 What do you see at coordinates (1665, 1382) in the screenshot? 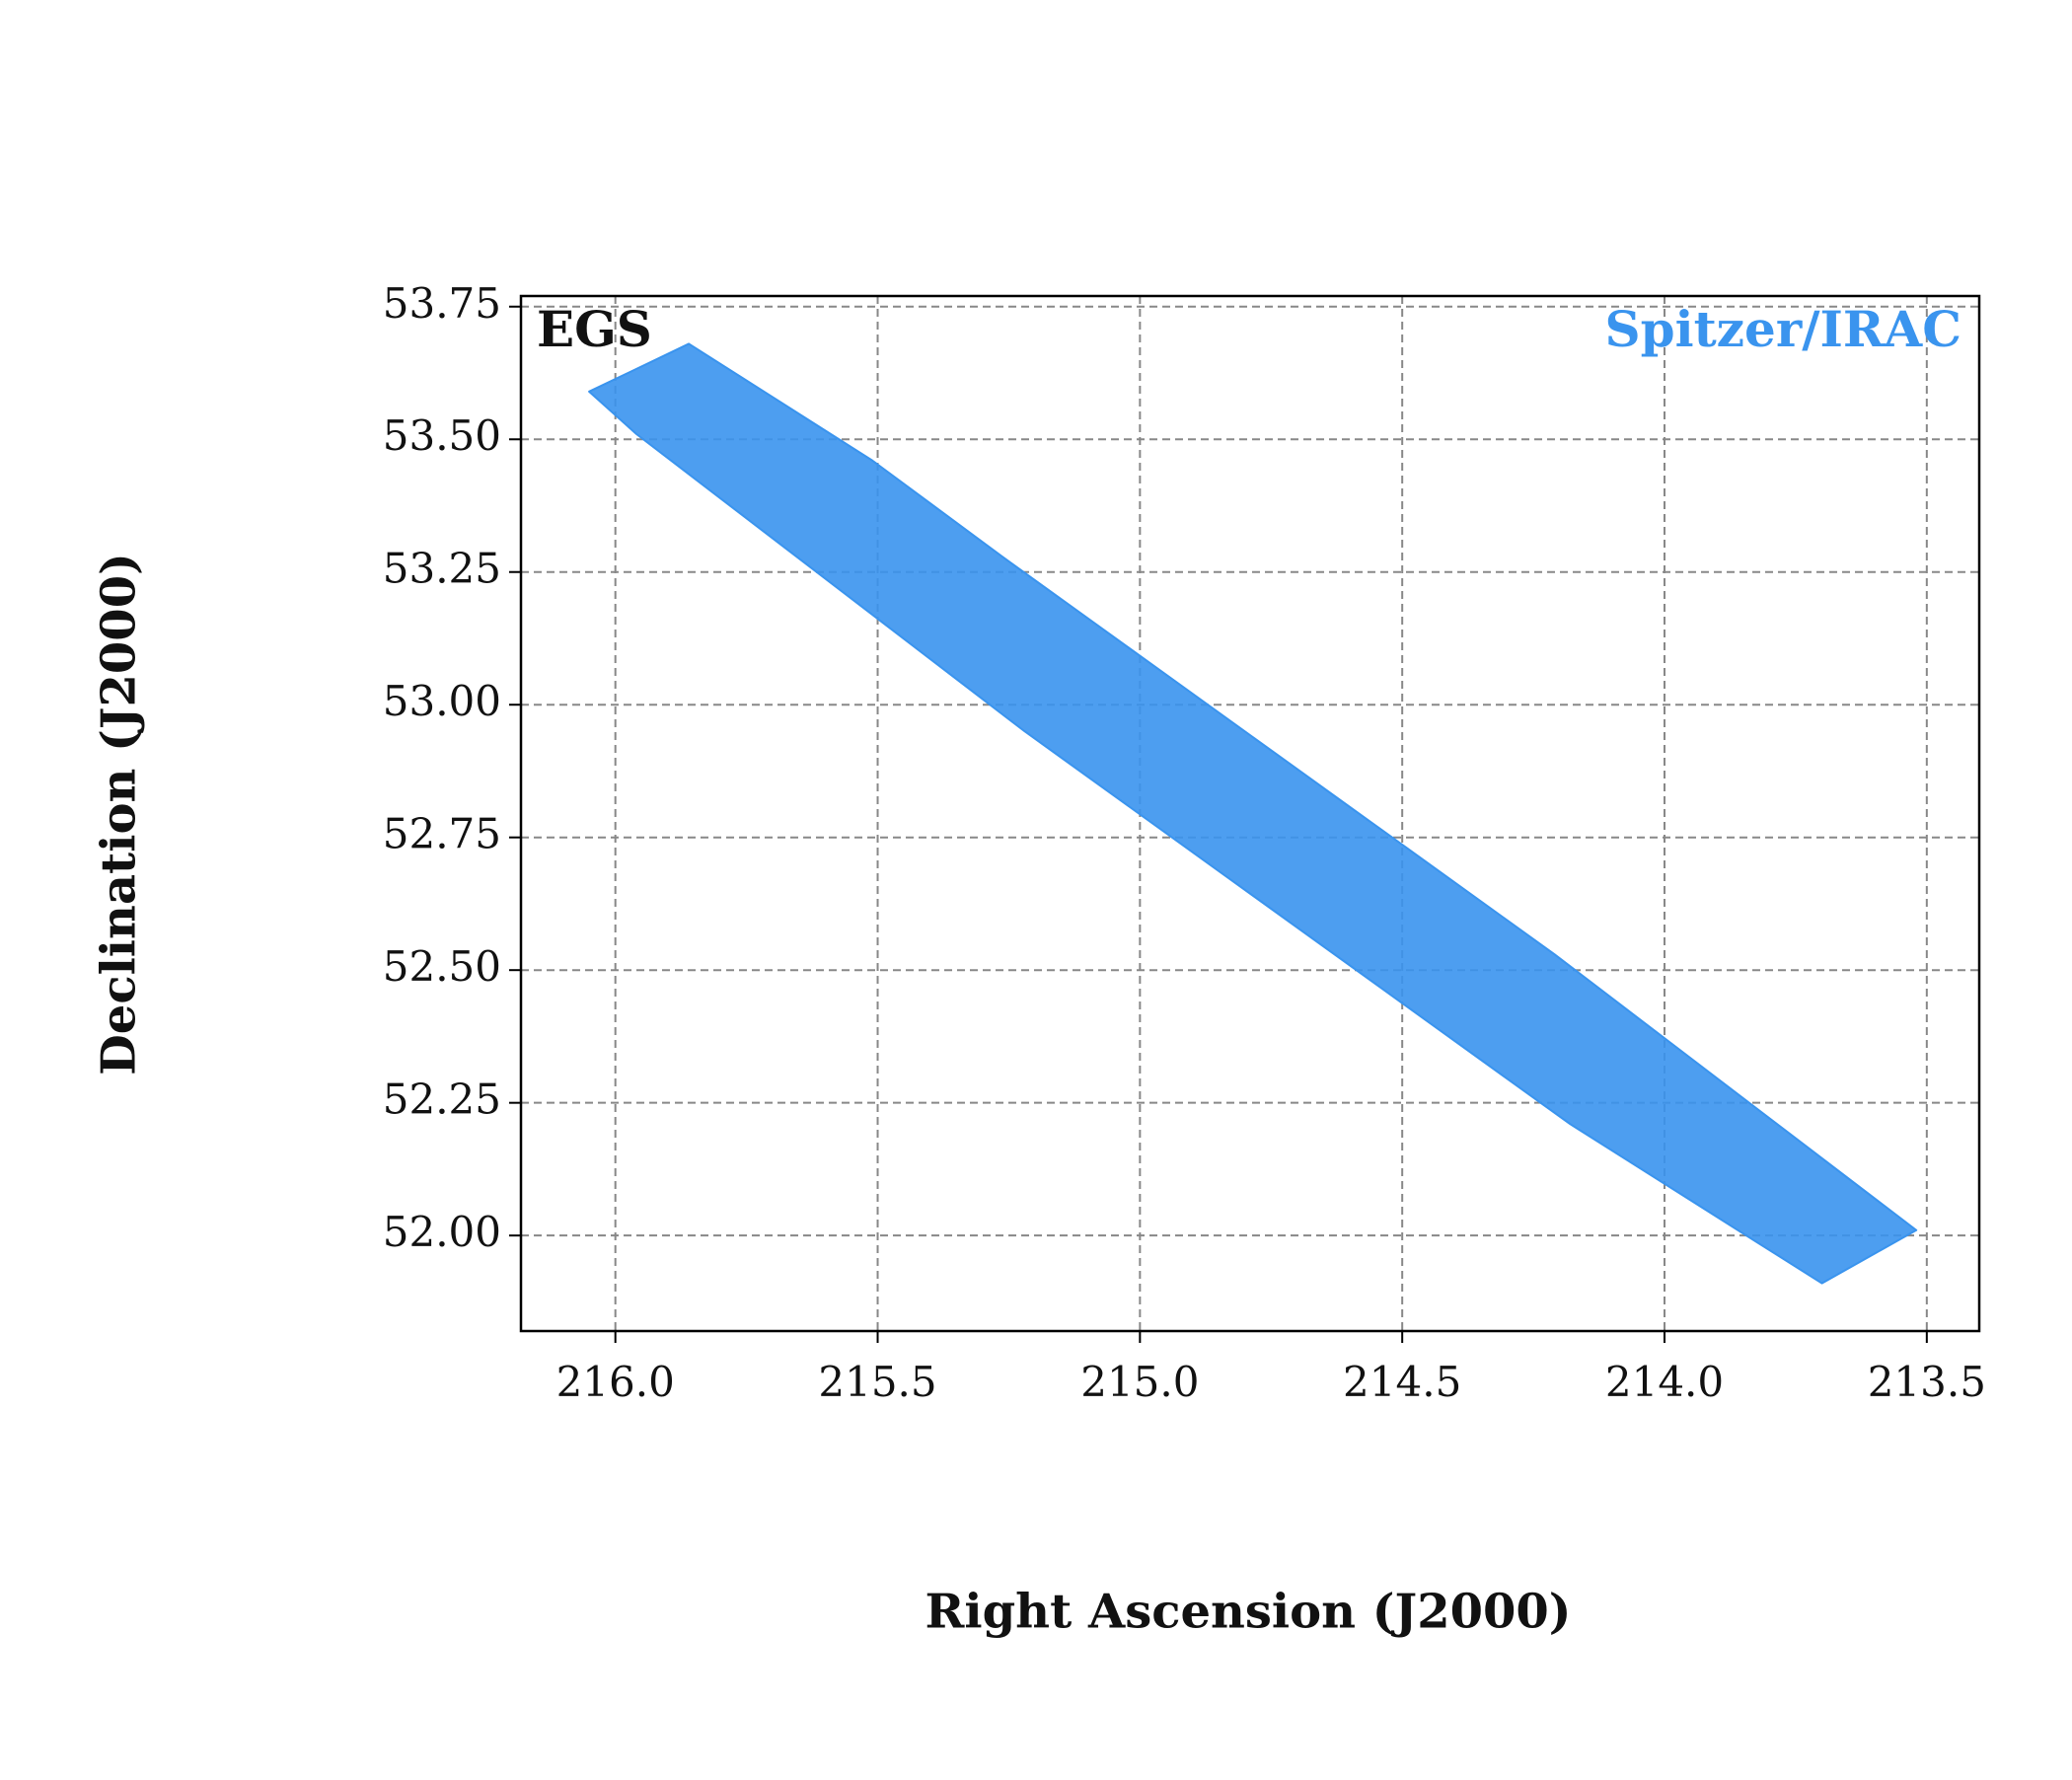
I see `x-tick-label: 214.0` at bounding box center [1665, 1382].